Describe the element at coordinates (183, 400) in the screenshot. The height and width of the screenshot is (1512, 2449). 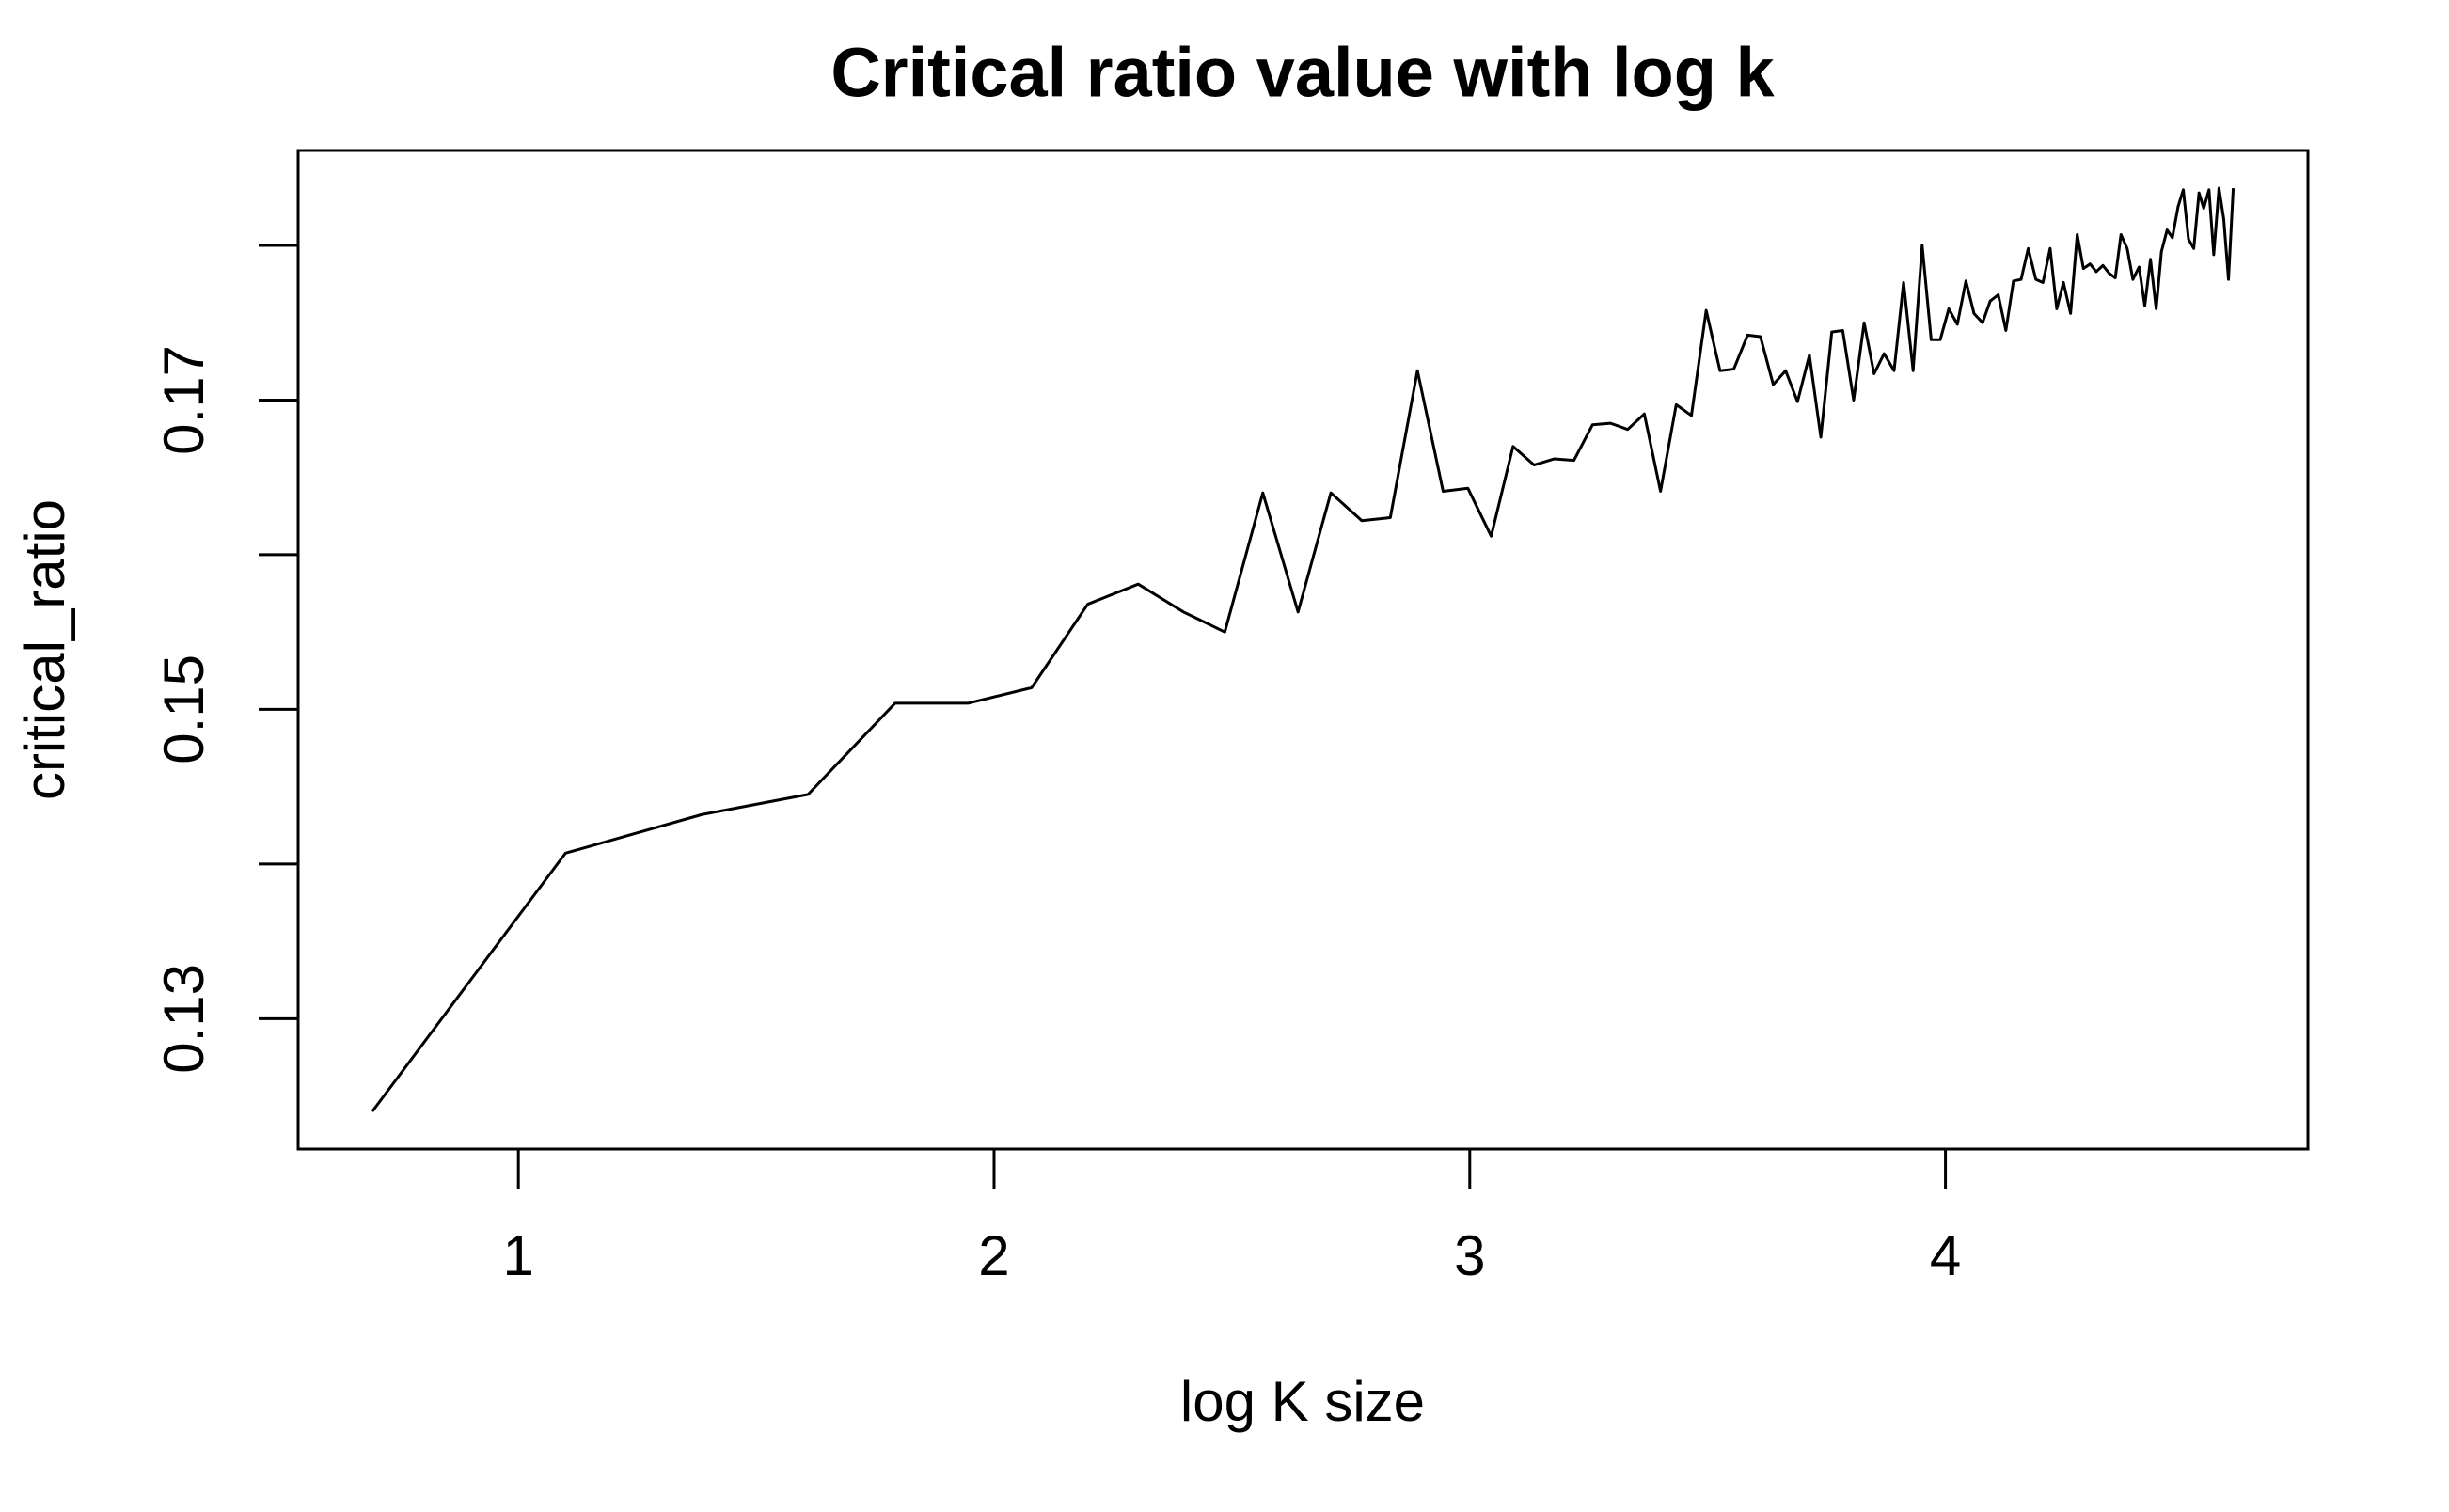
I see `y-tick-label: 0.17` at that location.